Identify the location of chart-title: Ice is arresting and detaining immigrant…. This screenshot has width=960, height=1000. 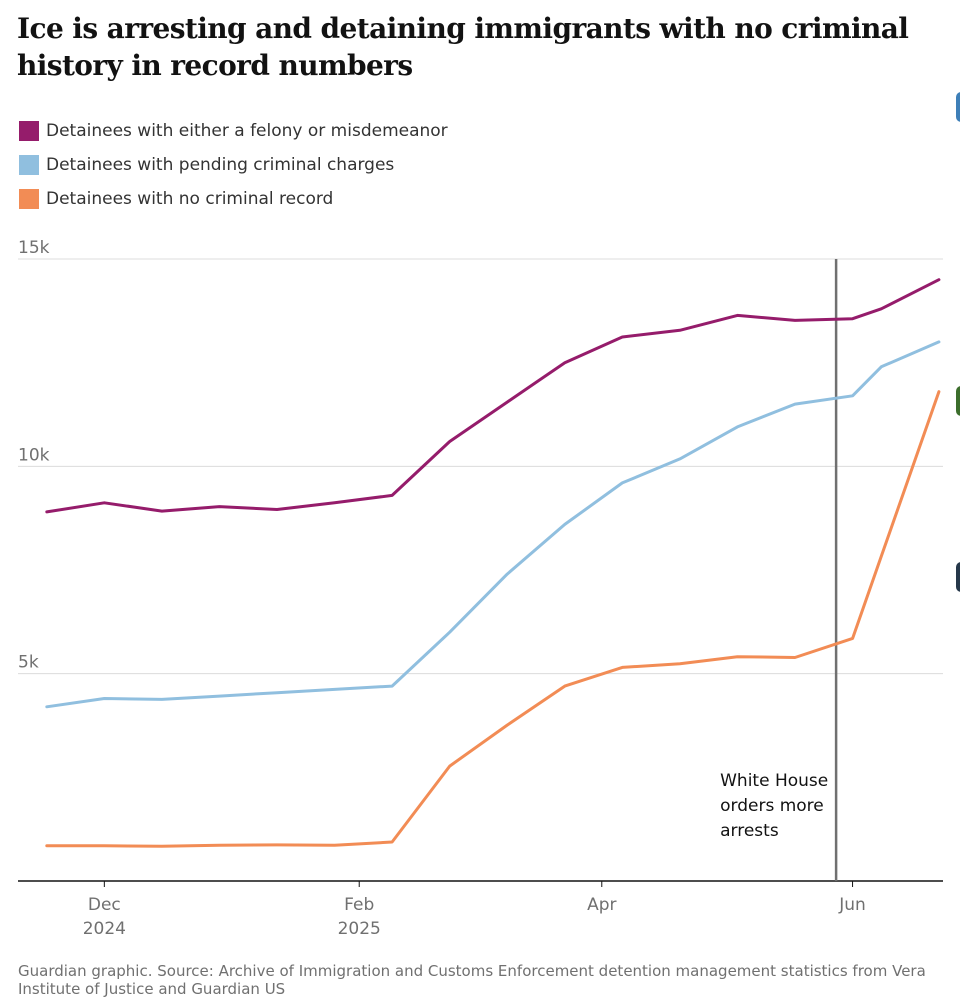
(463, 47).